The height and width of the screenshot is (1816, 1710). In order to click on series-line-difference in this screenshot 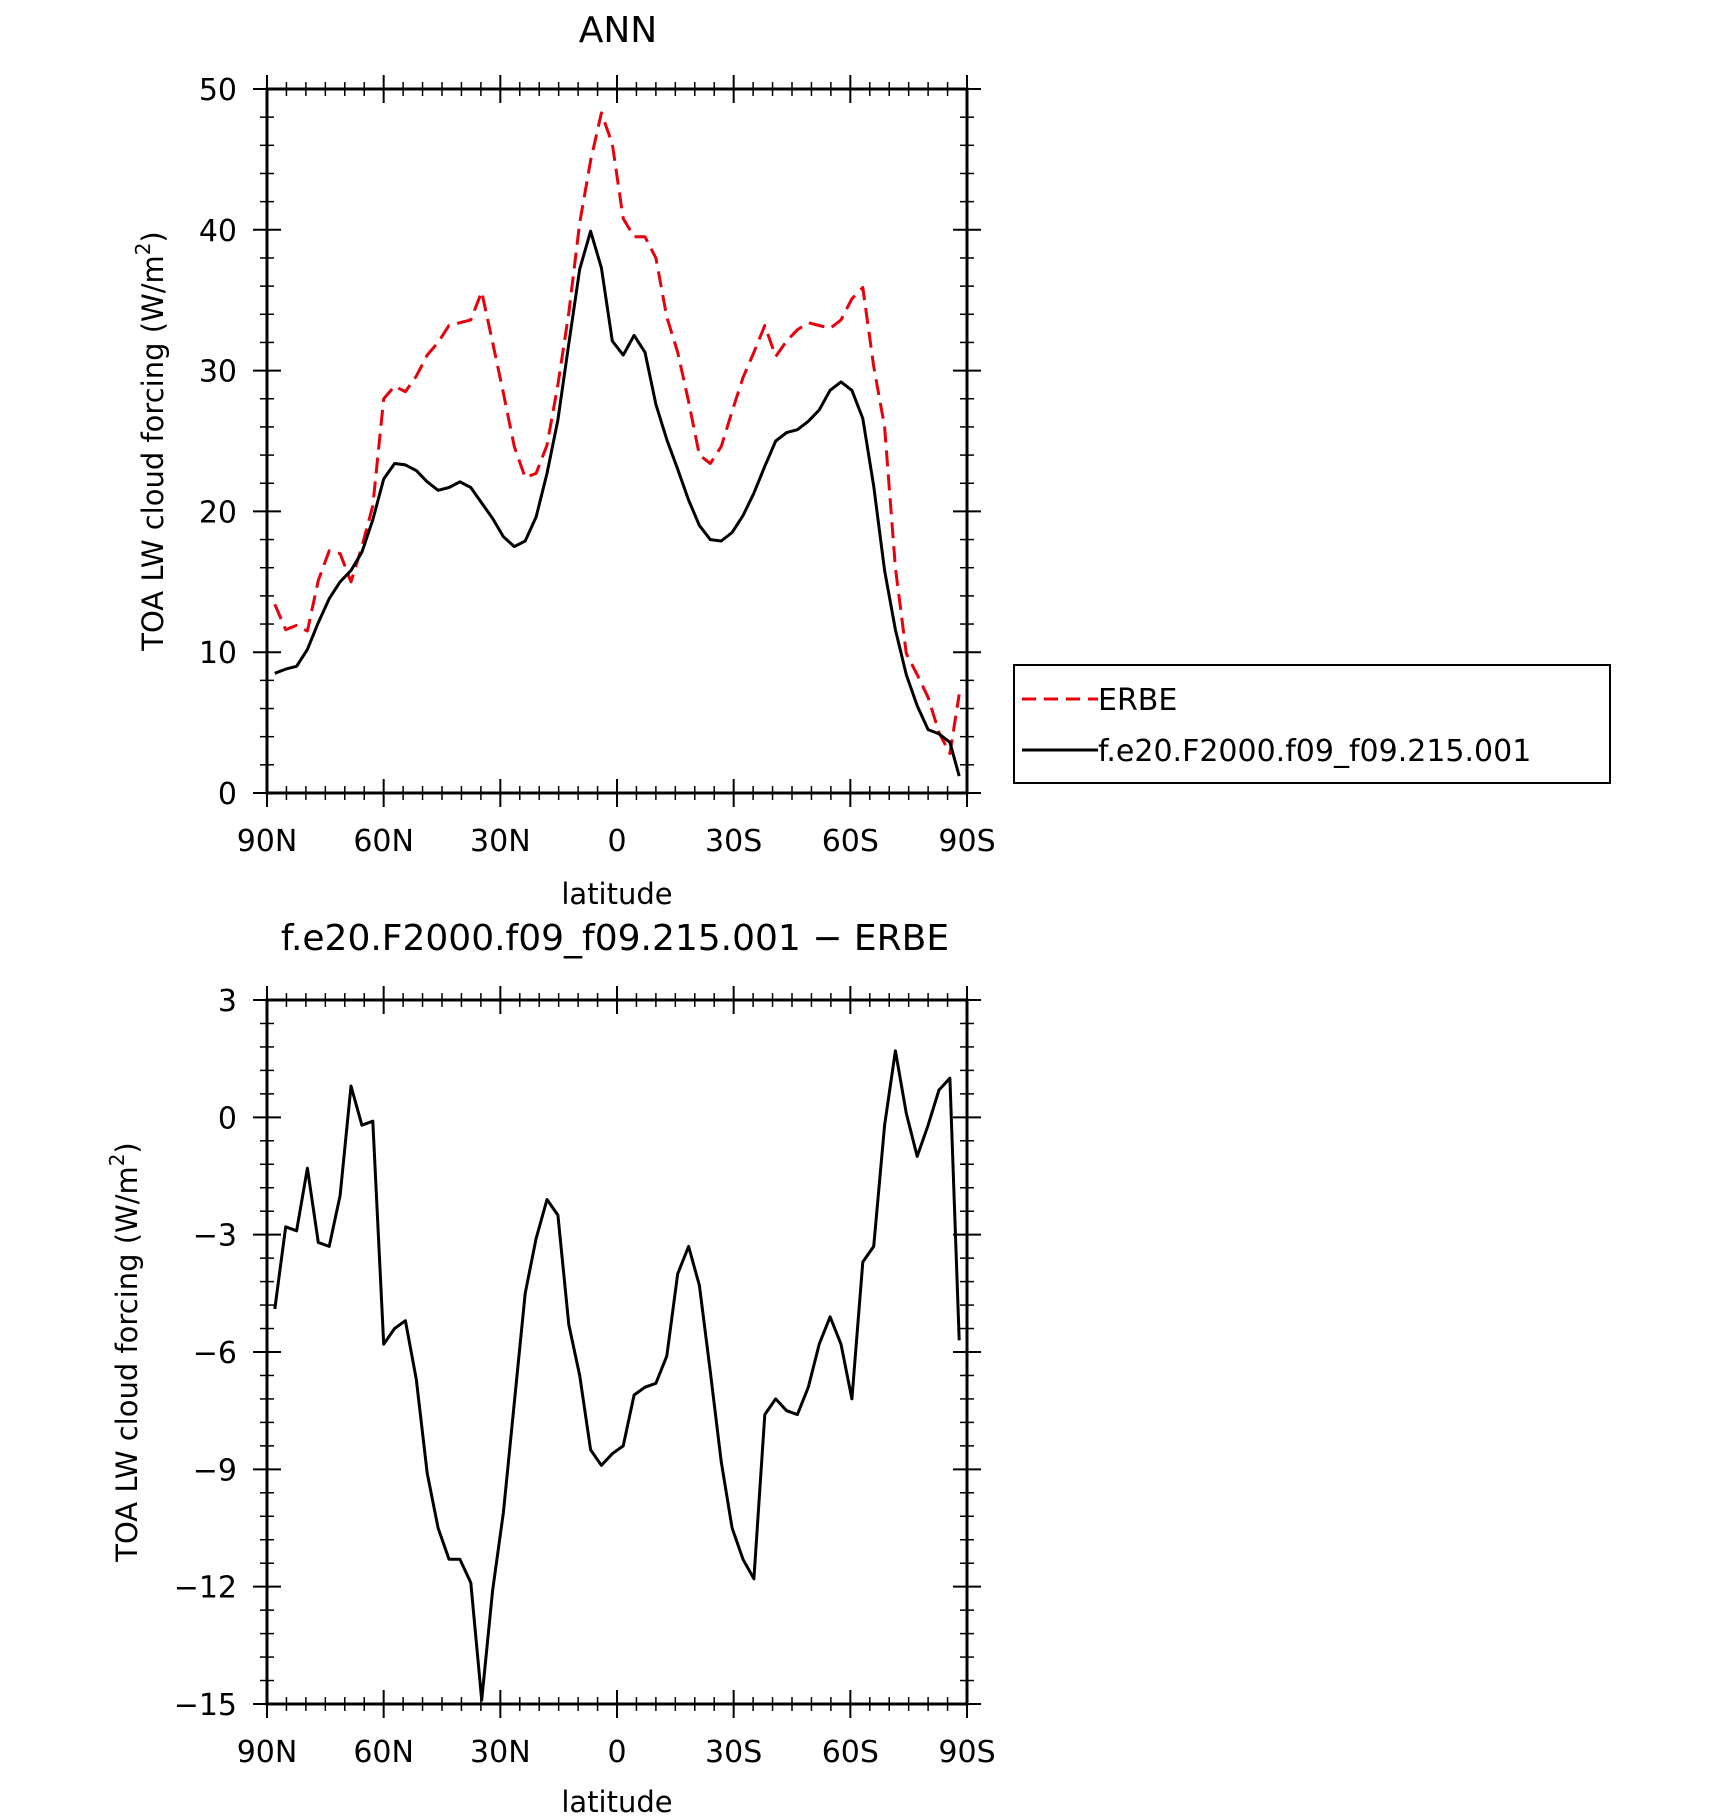, I will do `click(617, 1375)`.